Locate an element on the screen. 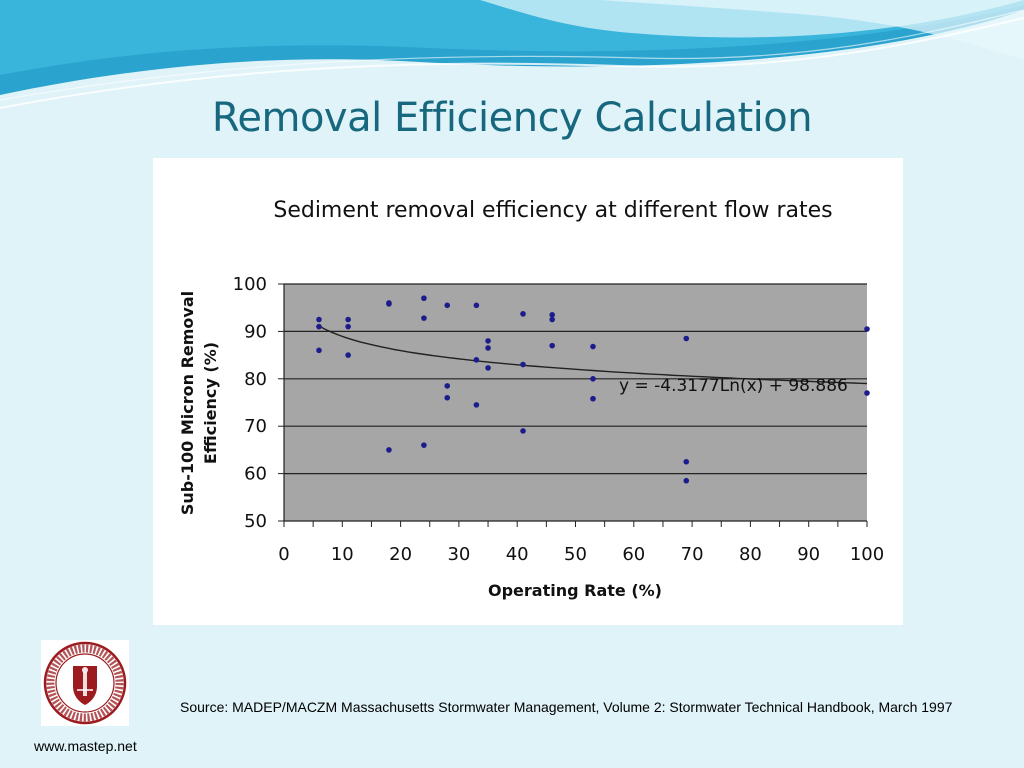 Image resolution: width=1024 pixels, height=768 pixels. y-tick-label: 100 is located at coordinates (250, 284).